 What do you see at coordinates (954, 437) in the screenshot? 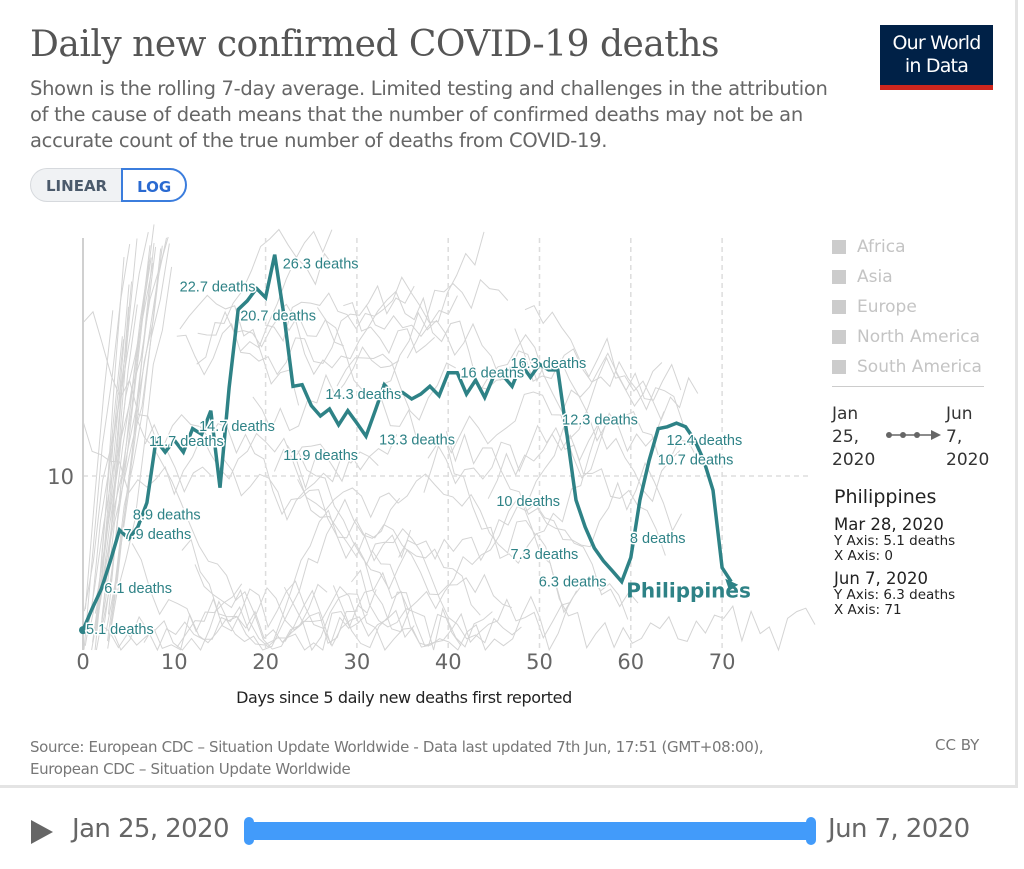
I see `end-day: 7,` at bounding box center [954, 437].